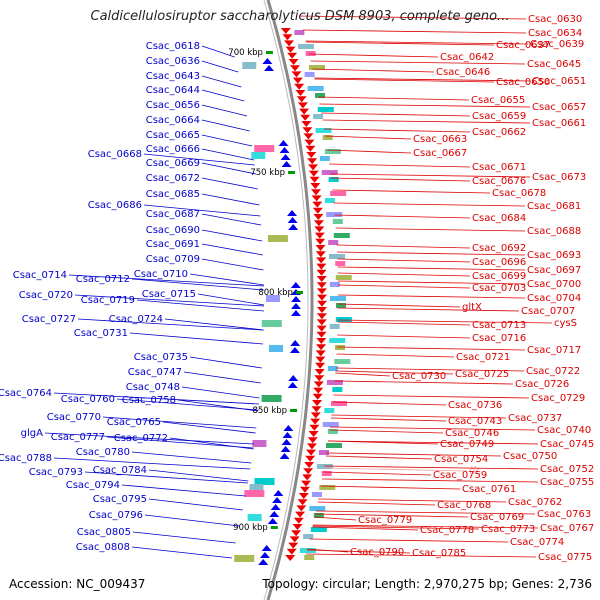 Image resolution: width=600 pixels, height=600 pixels. What do you see at coordinates (103, 452) in the screenshot?
I see `left-gene-label: Csac_0780` at bounding box center [103, 452].